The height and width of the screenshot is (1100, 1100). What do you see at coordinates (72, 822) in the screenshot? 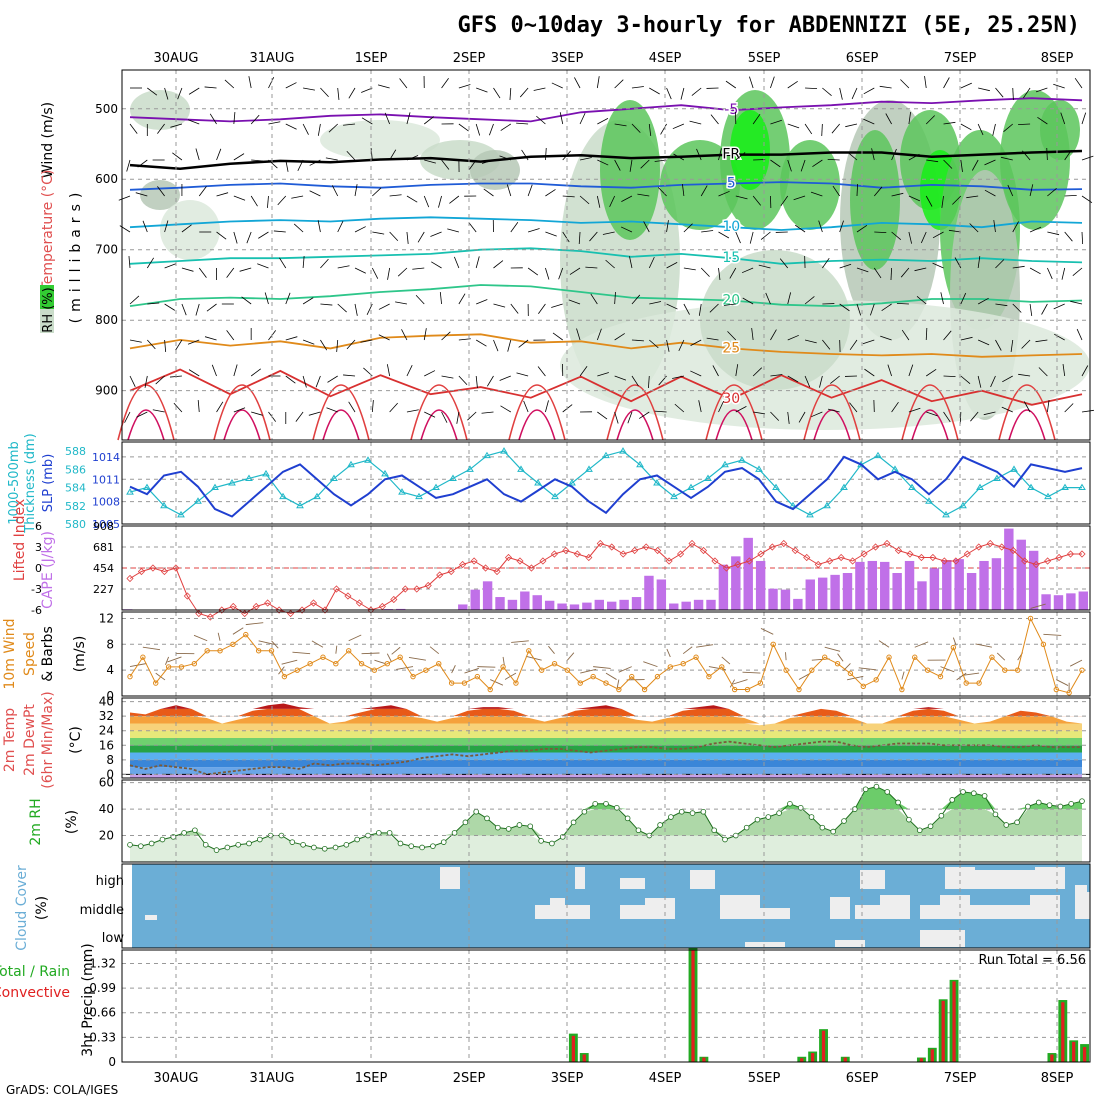
I see `side-label-rh2m-unit: (%)` at bounding box center [72, 822].